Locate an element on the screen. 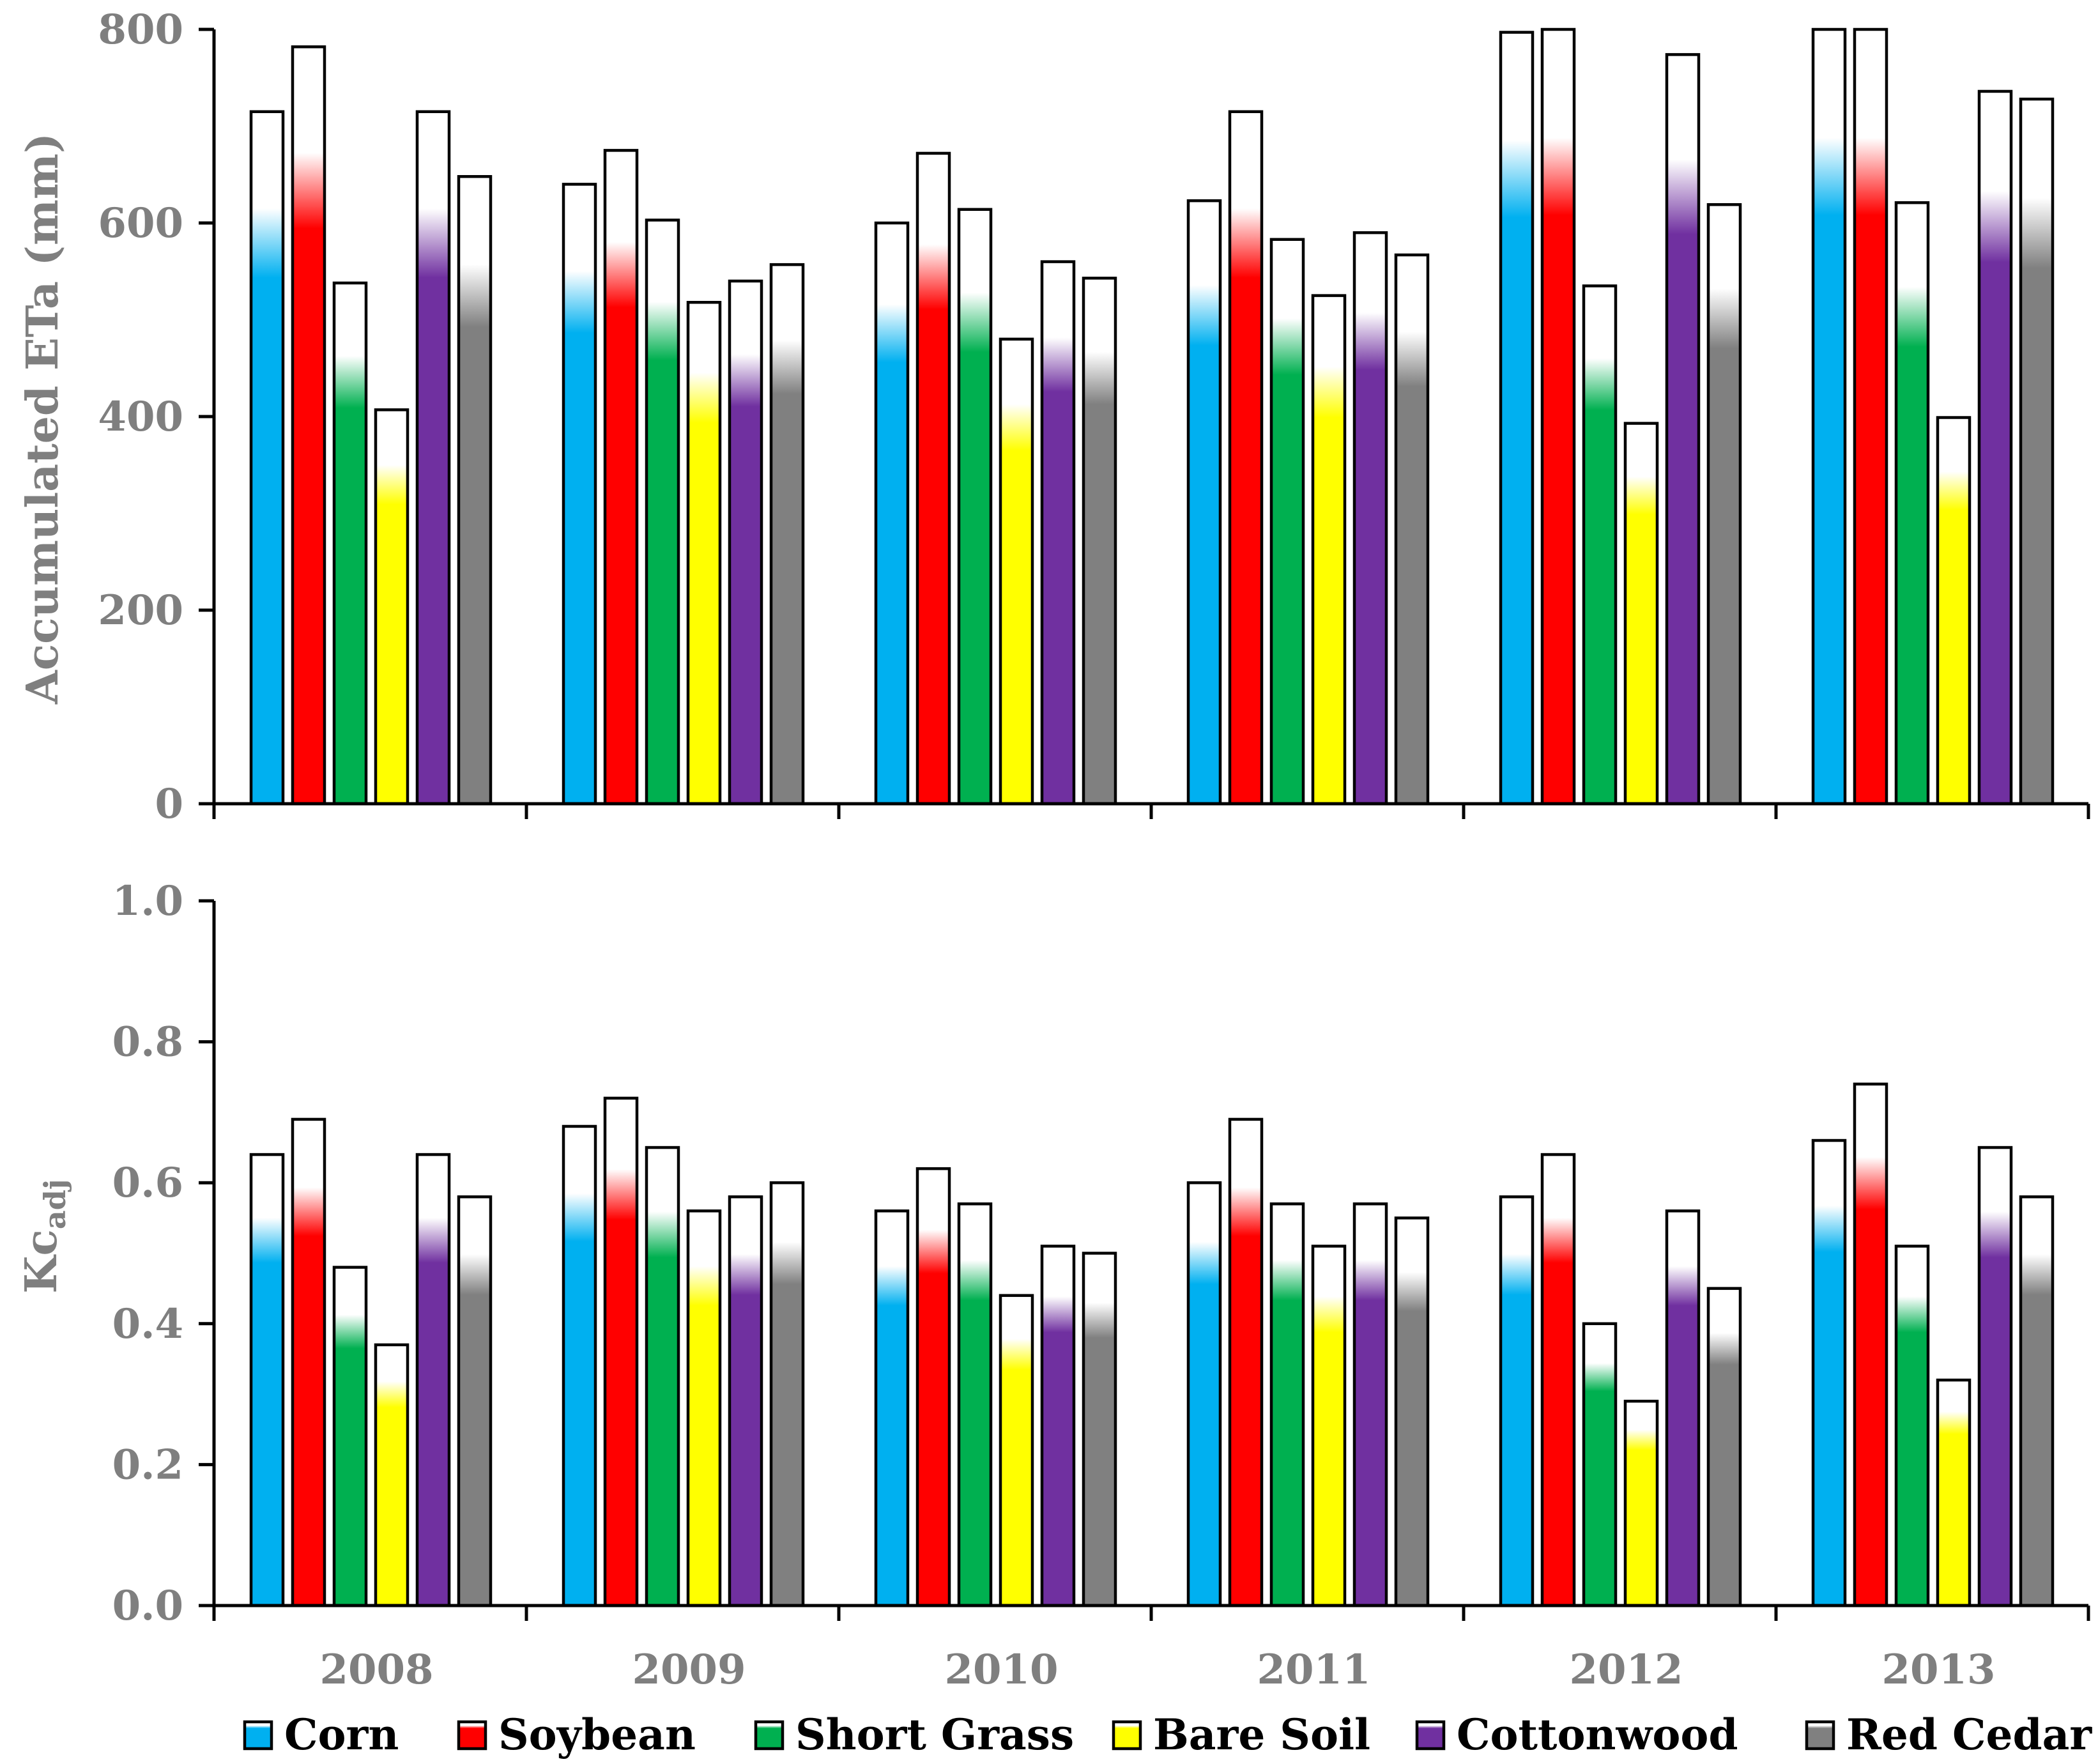 The width and height of the screenshot is (2098, 1764). eta-y-tick-label: 0 is located at coordinates (169, 804).